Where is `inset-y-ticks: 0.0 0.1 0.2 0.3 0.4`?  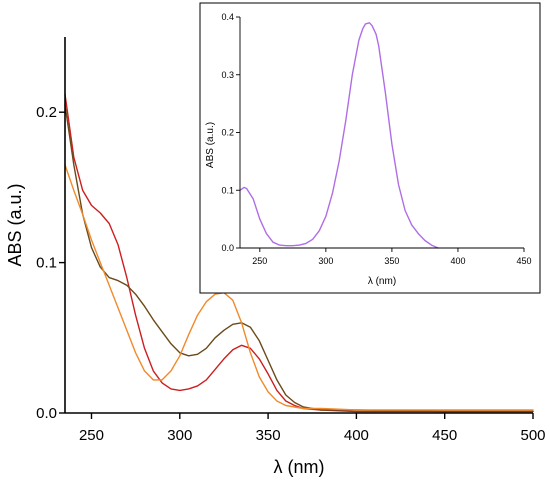 inset-y-ticks: 0.0 0.1 0.2 0.3 0.4 is located at coordinates (230, 132).